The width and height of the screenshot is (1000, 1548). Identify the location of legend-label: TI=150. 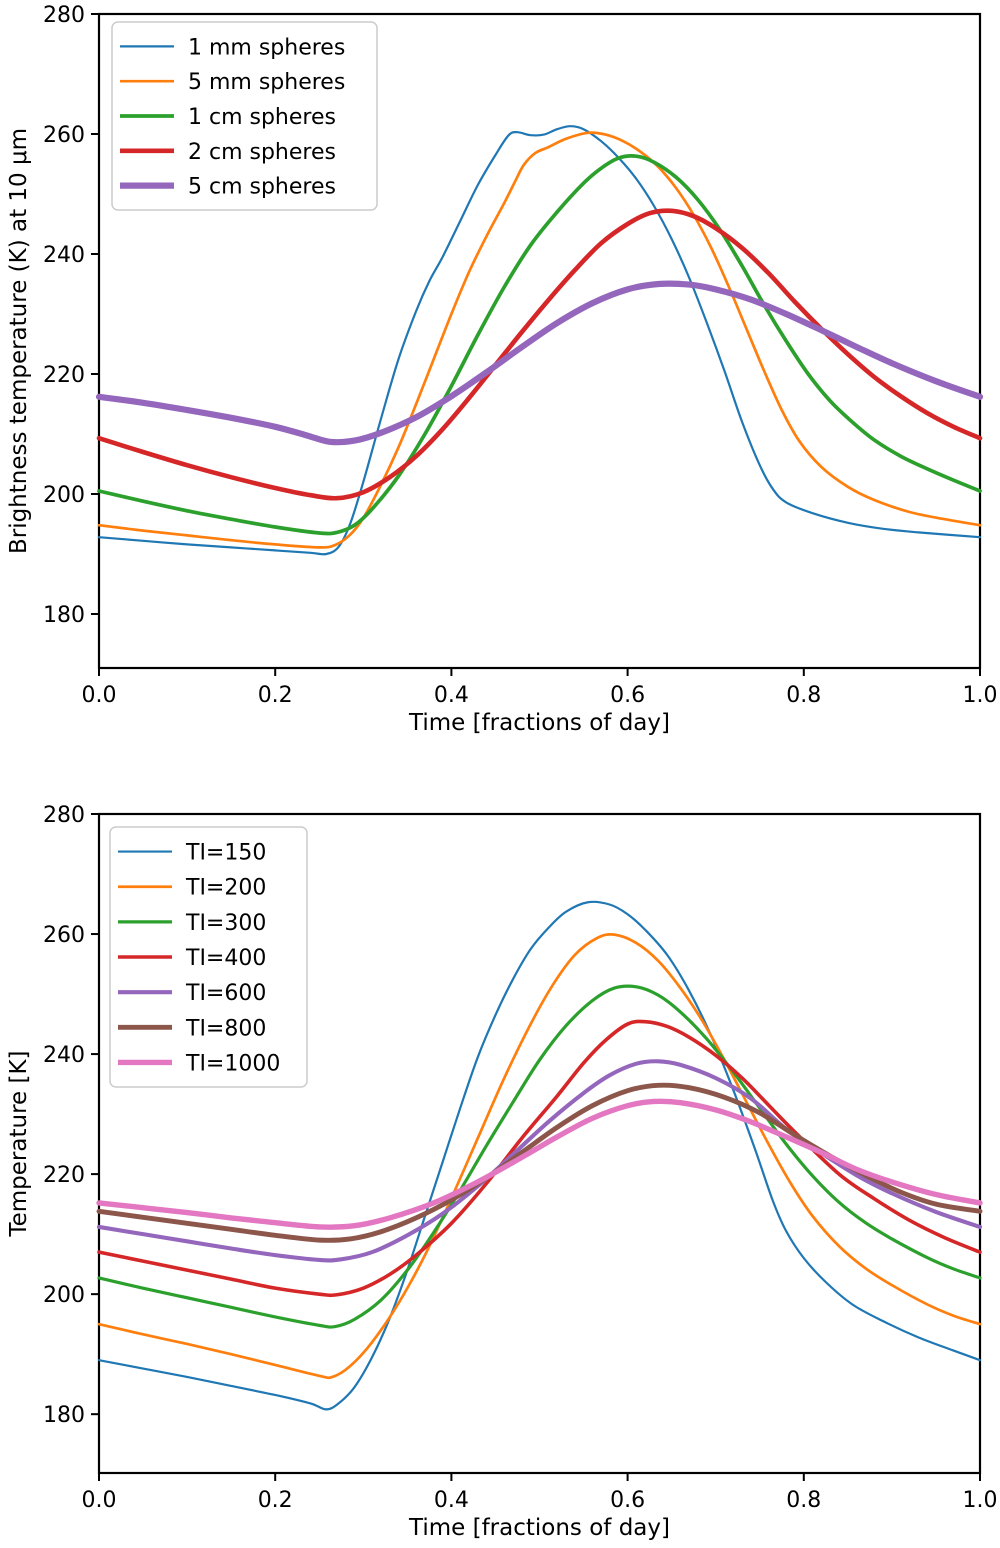
(225, 853).